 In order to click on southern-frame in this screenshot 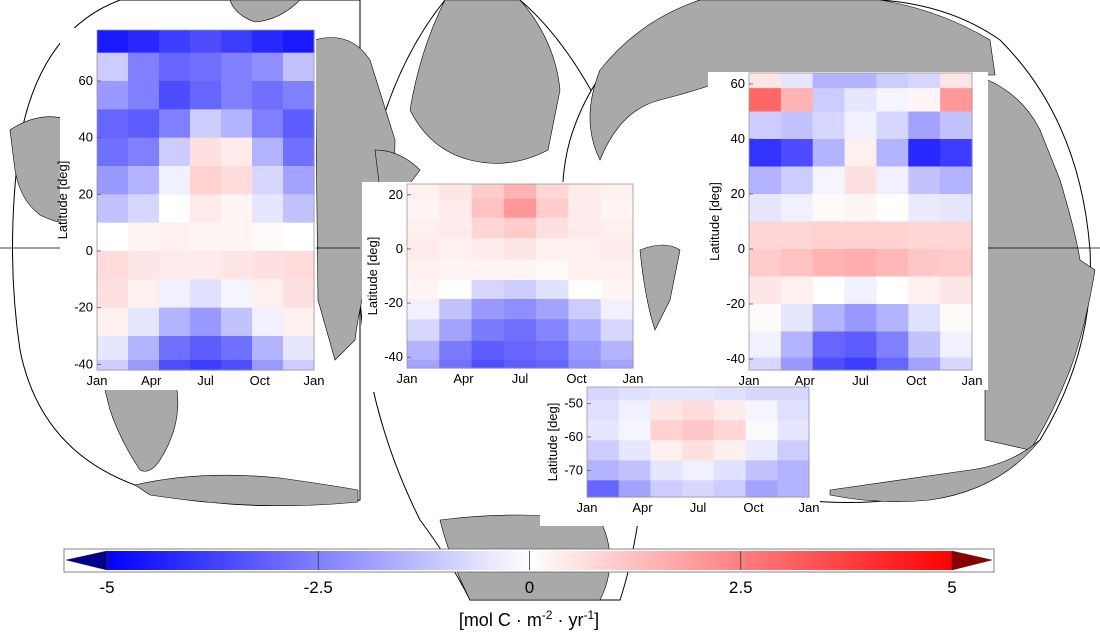, I will do `click(698, 442)`.